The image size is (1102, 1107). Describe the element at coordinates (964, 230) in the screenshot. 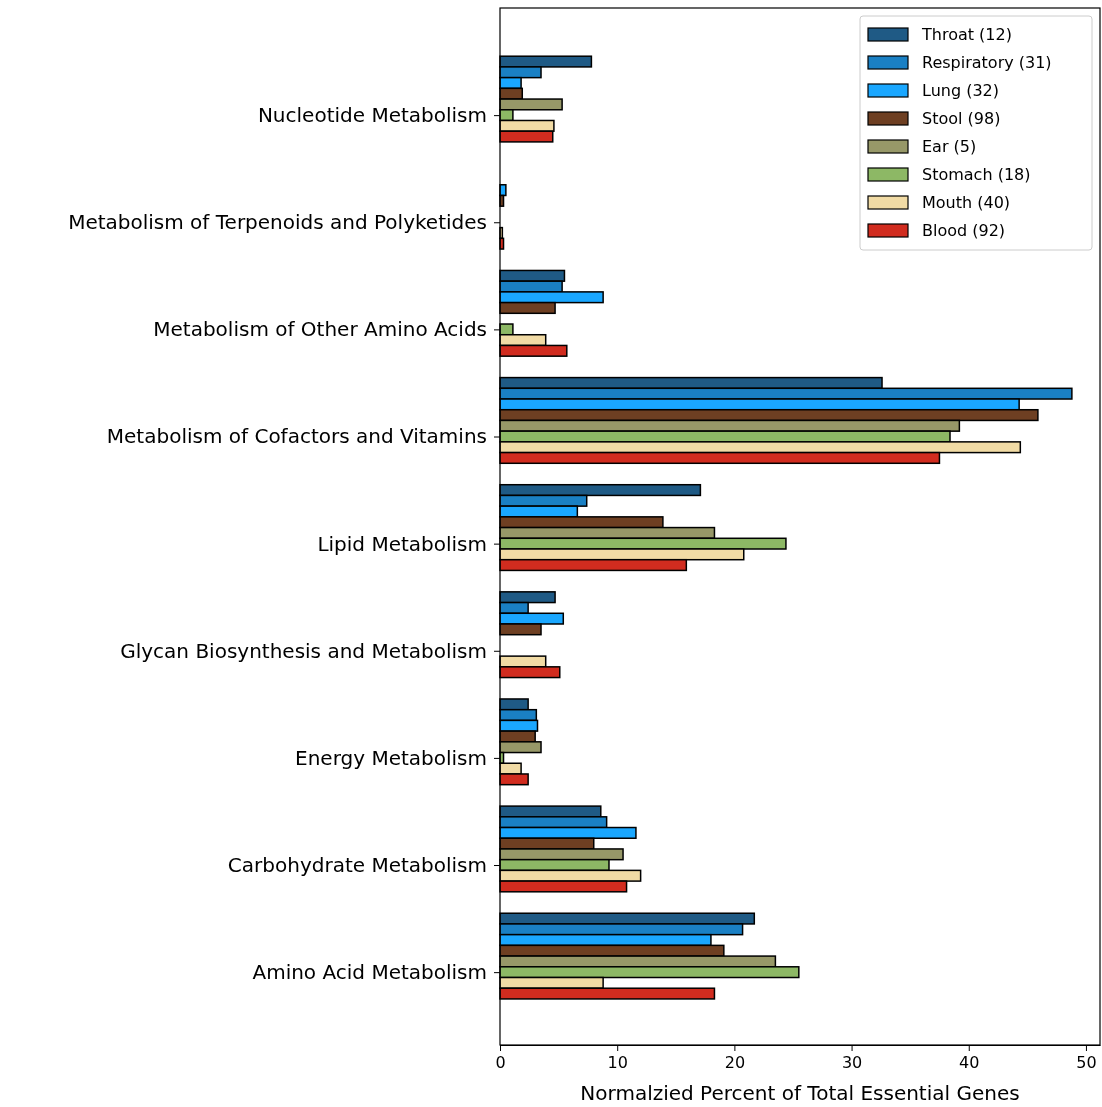

I see `legend-label: Blood (92)` at that location.